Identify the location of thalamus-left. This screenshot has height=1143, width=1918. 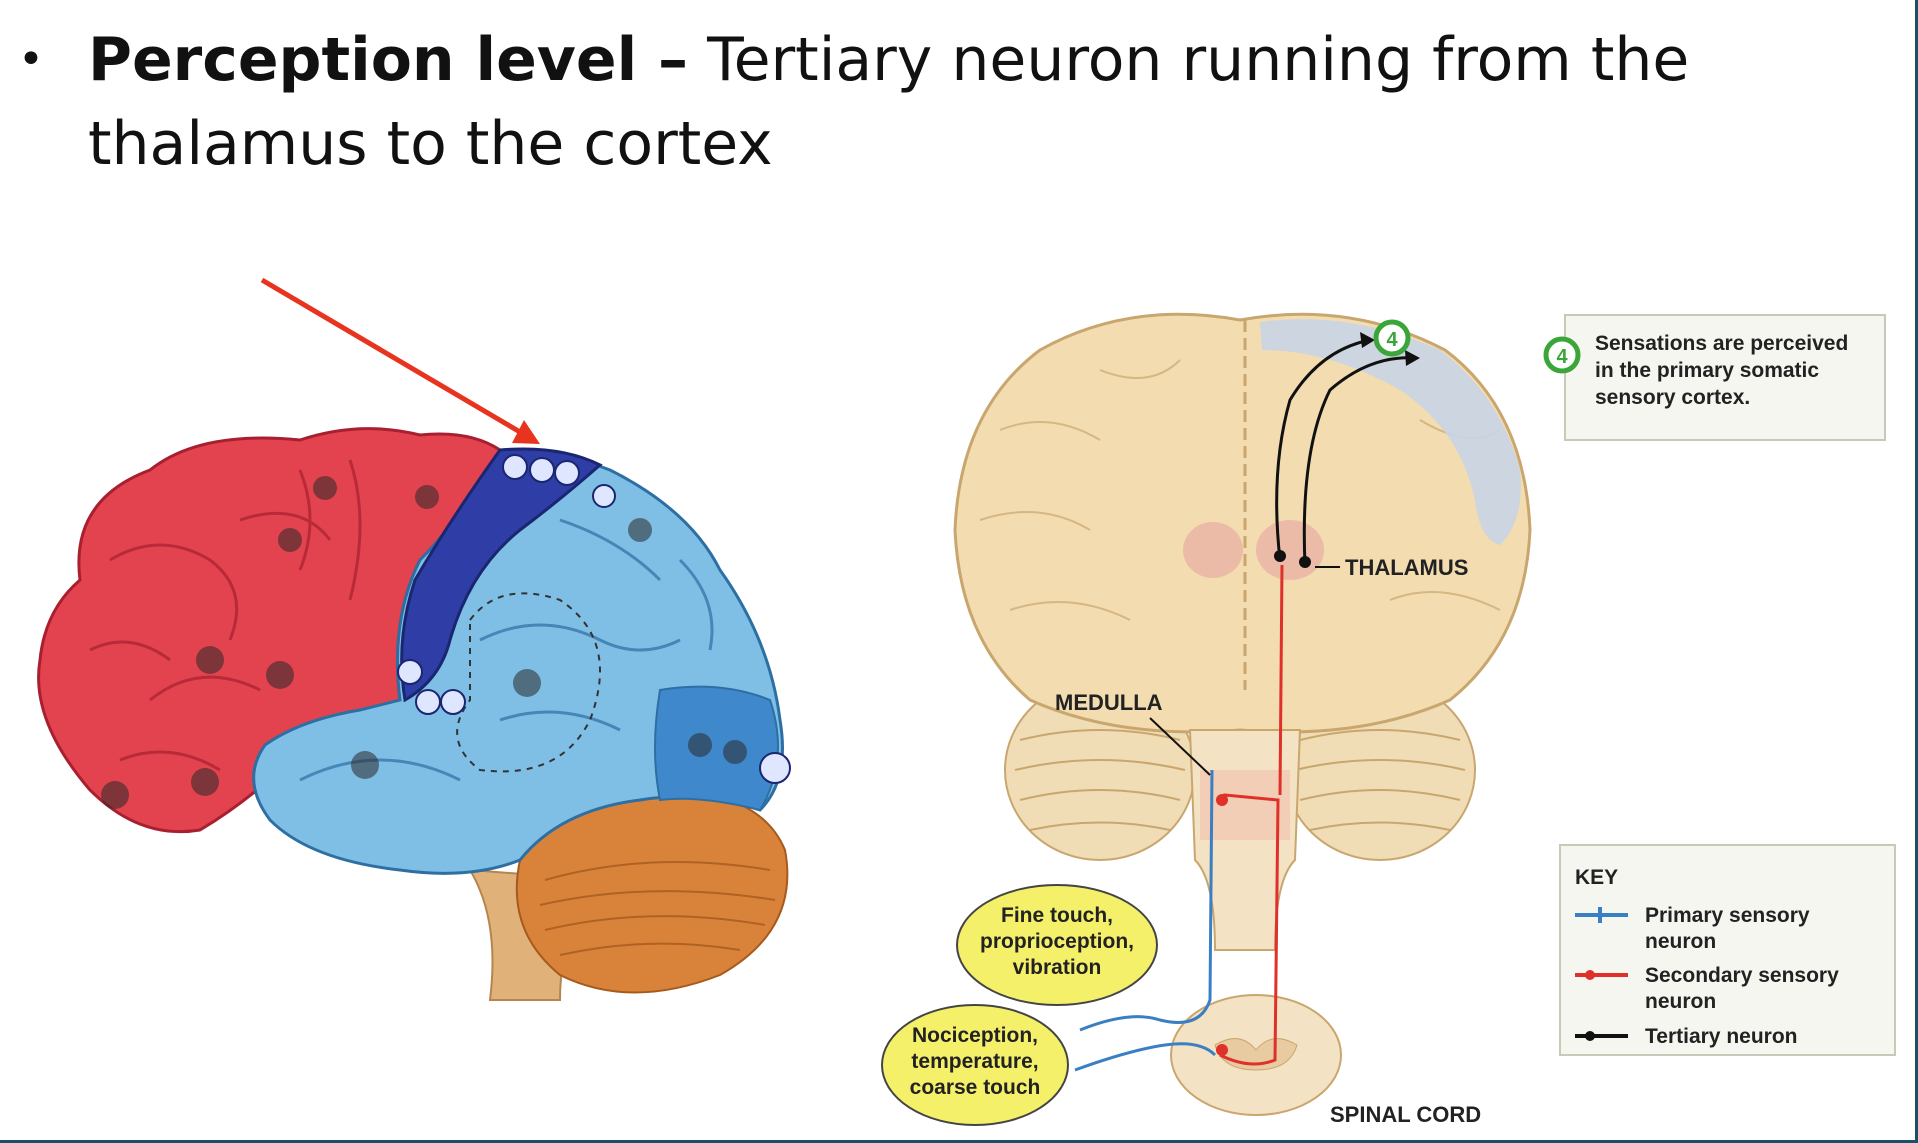
(1213, 550).